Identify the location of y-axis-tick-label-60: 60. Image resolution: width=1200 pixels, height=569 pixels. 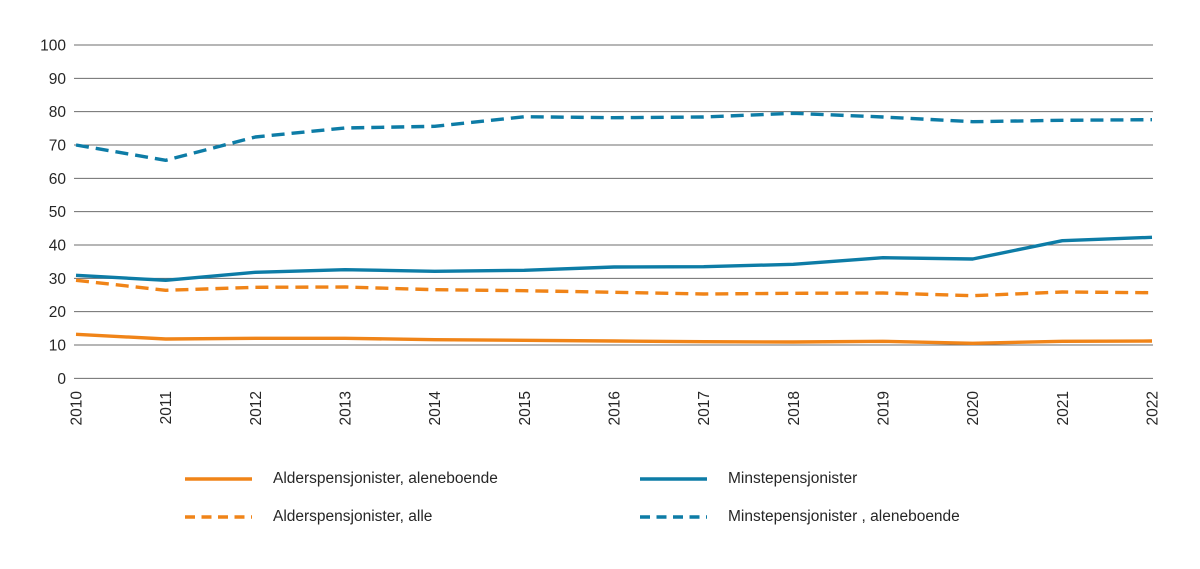
(58, 179).